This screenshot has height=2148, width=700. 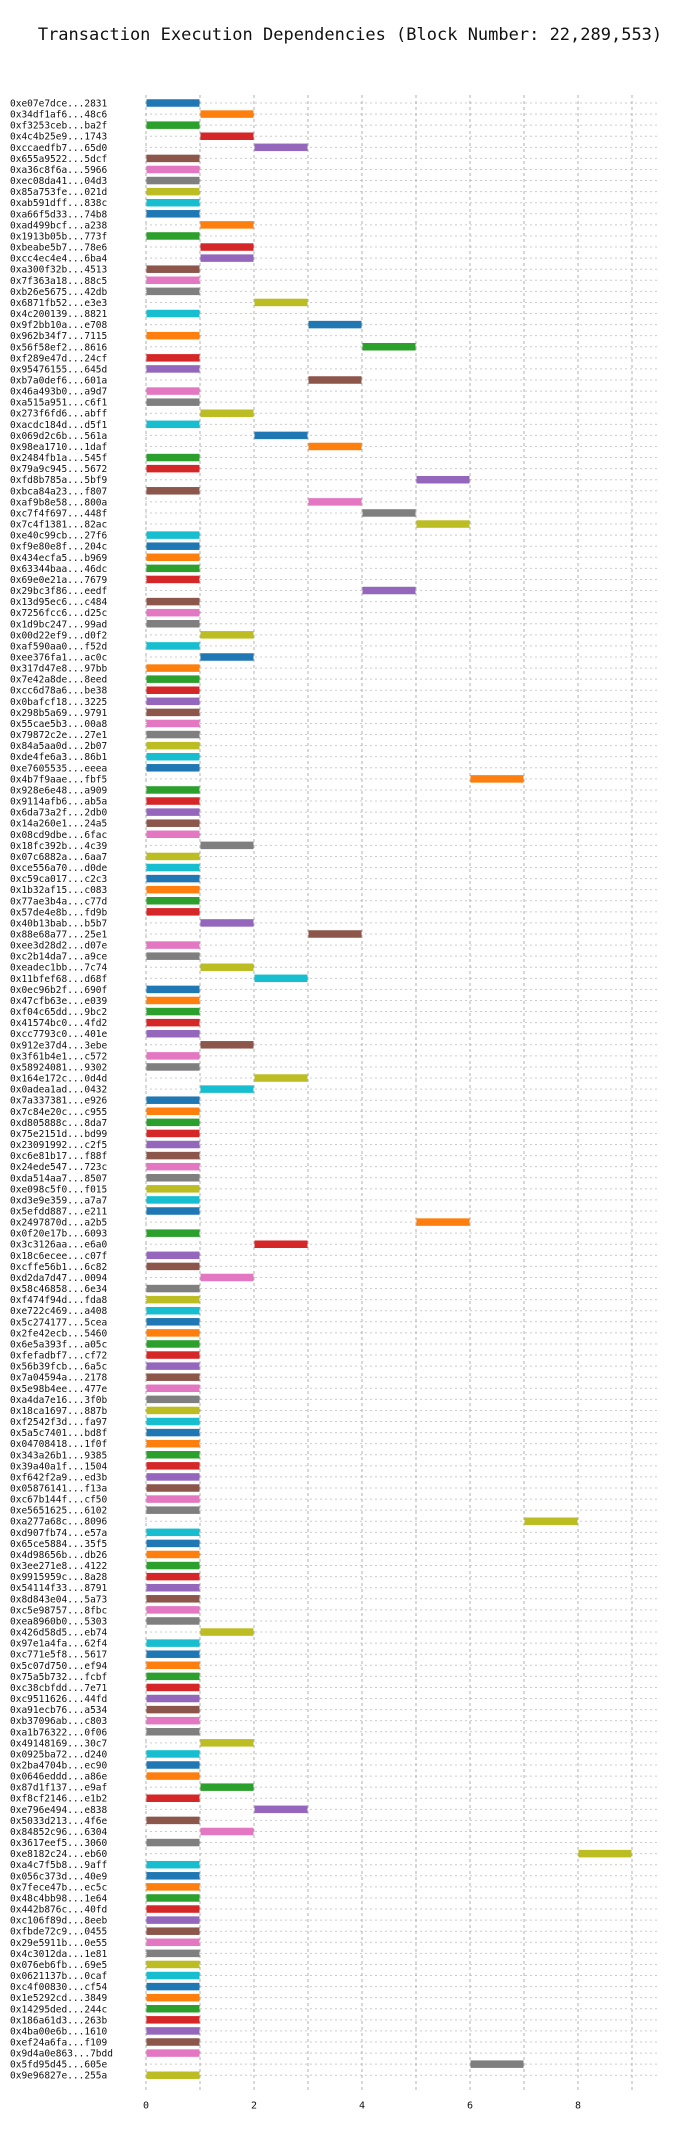 I want to click on y-tick-label: 0xe5651625...6102, so click(x=58, y=1511).